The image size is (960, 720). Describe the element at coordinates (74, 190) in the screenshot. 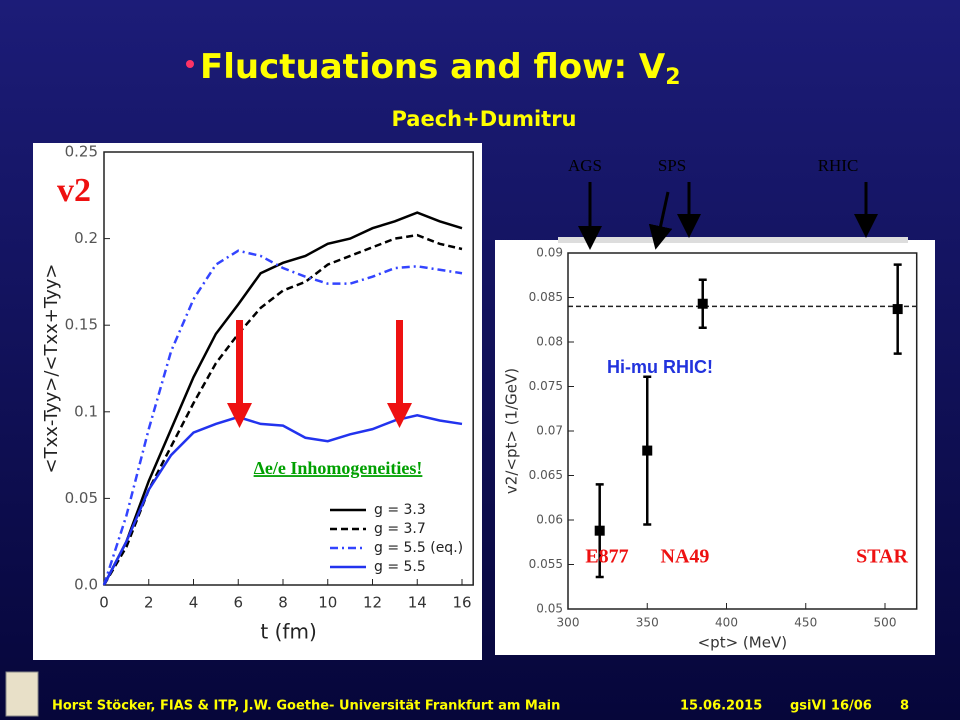

I see `annotation: v2` at that location.